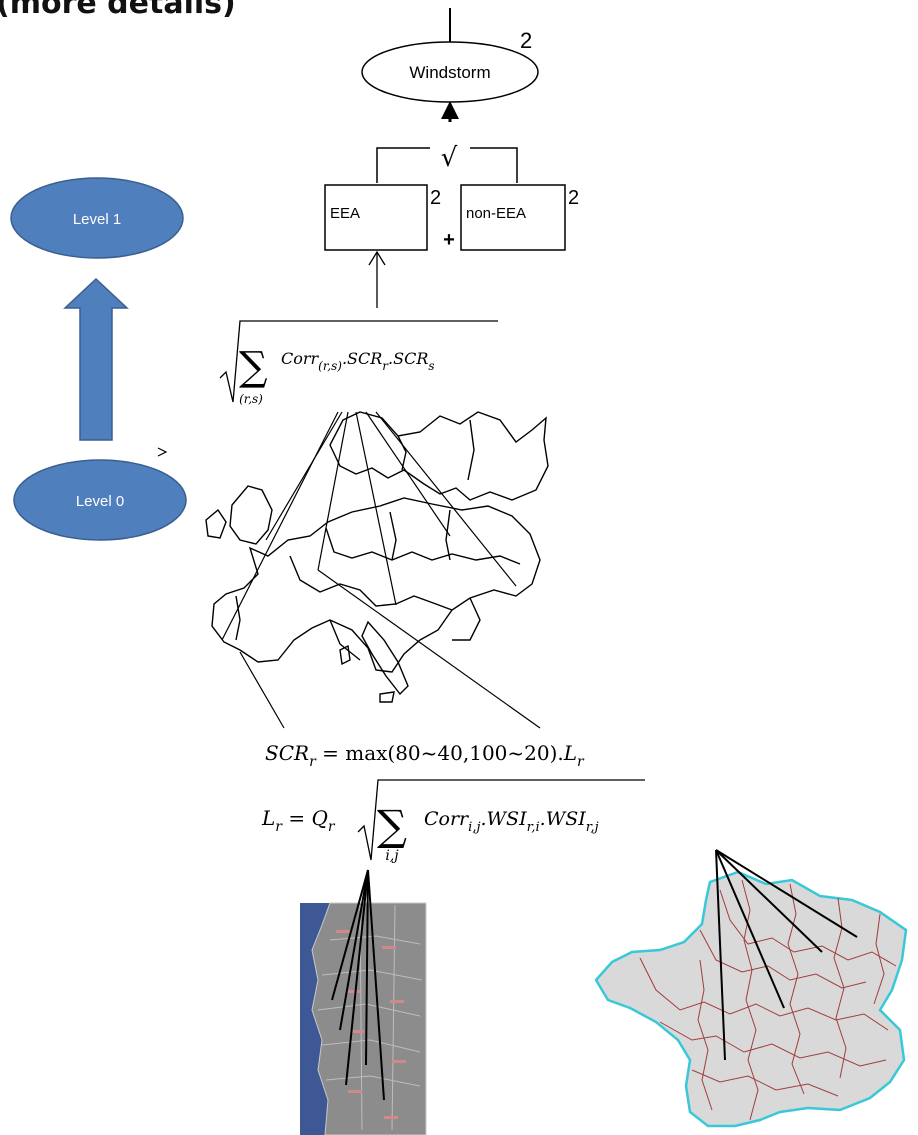 The width and height of the screenshot is (918, 1135). Describe the element at coordinates (262, 690) in the screenshot. I see `map-to-formula-line-left` at that location.